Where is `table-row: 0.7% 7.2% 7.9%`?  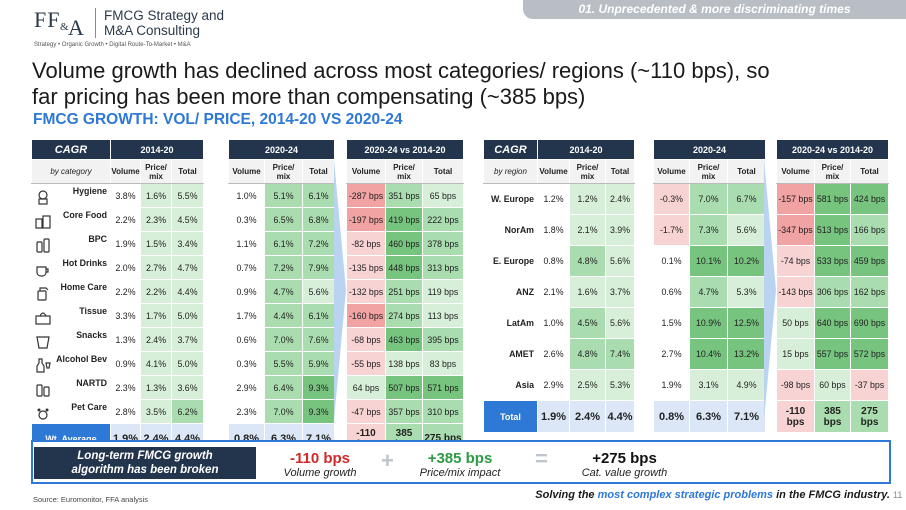
table-row: 0.7% 7.2% 7.9% is located at coordinates (281, 267).